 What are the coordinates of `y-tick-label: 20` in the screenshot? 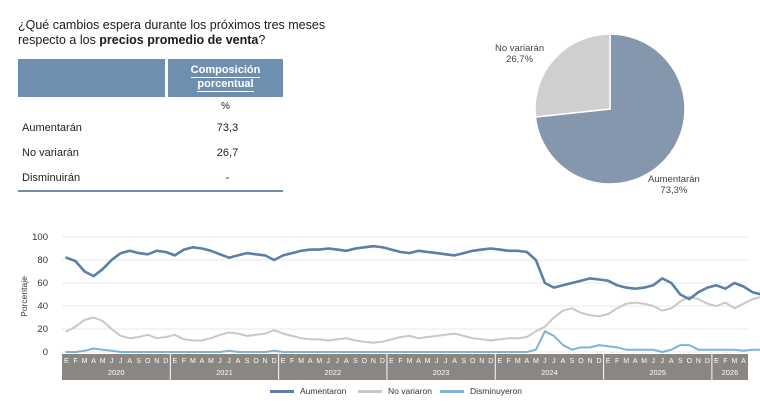 It's located at (42, 329).